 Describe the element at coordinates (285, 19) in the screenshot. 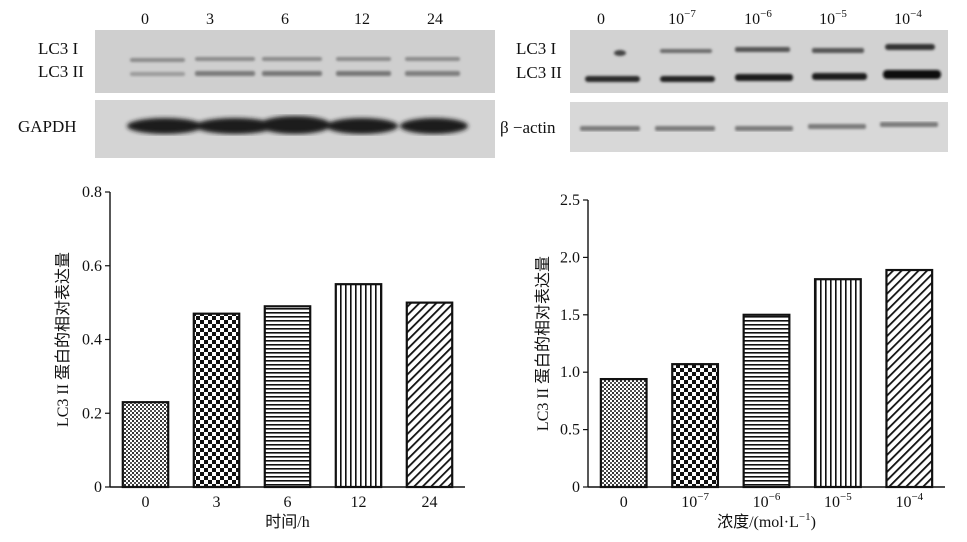

I see `blot-left-lane-label: 6` at that location.